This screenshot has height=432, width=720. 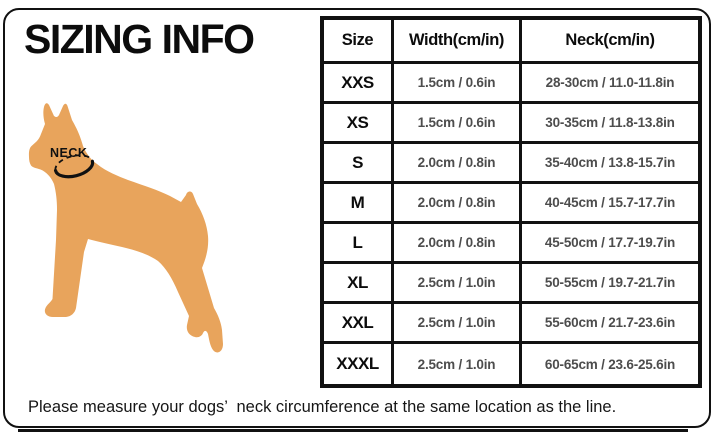 What do you see at coordinates (458, 42) in the screenshot?
I see `table-header-width: Width(cm/in)` at bounding box center [458, 42].